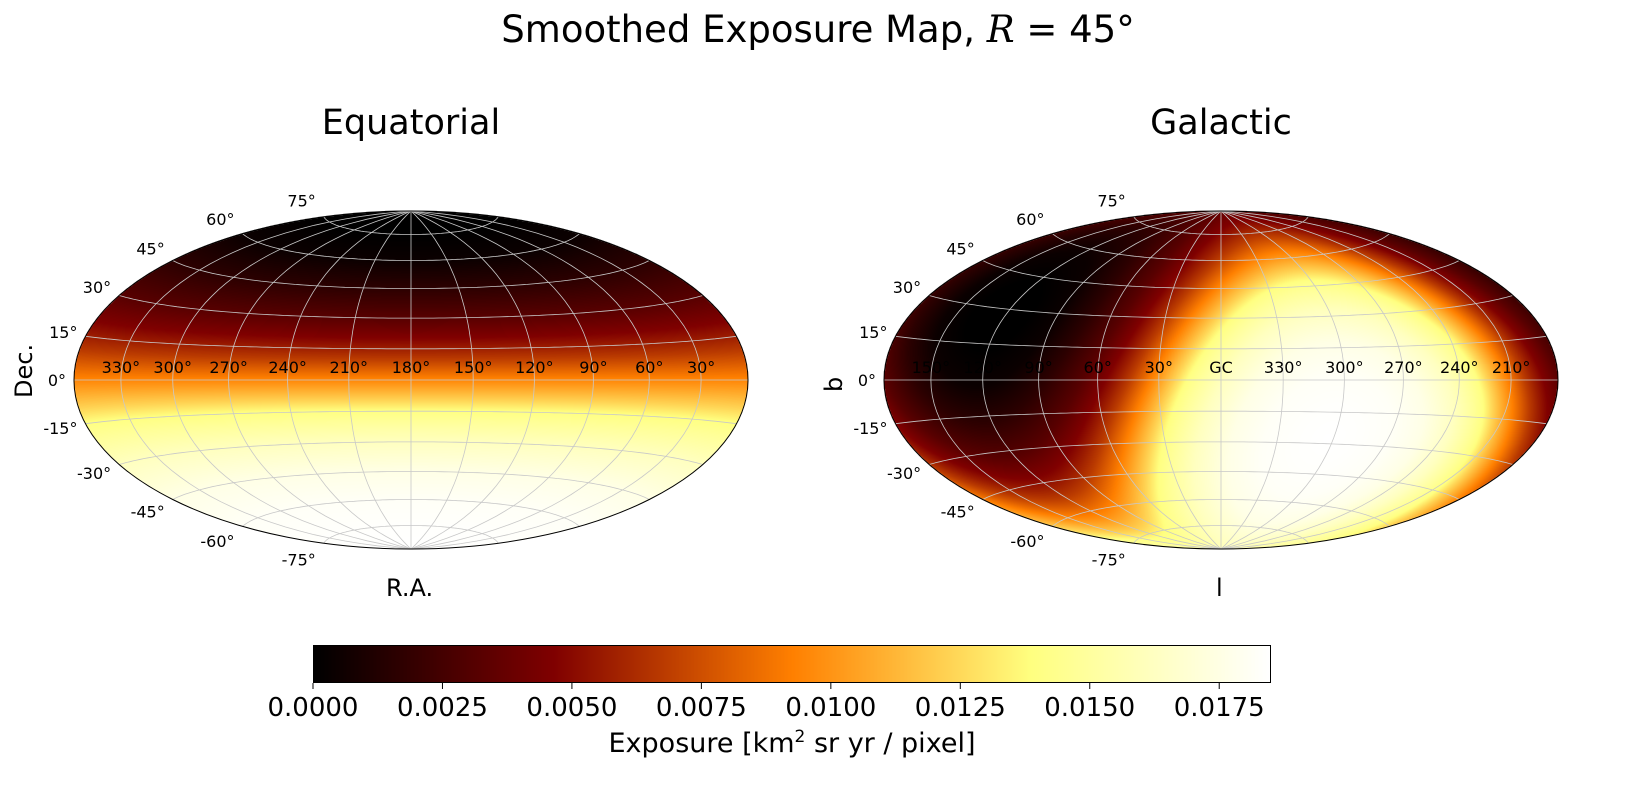 Image resolution: width=1636 pixels, height=806 pixels. Describe the element at coordinates (960, 248) in the screenshot. I see `galactic-lat-tick-label: 45°` at that location.